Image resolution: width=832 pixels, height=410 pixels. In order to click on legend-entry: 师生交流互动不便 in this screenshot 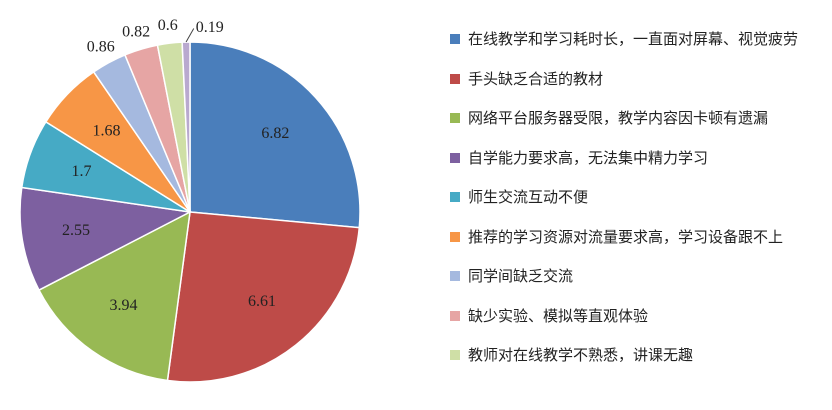, I will do `click(630, 197)`.